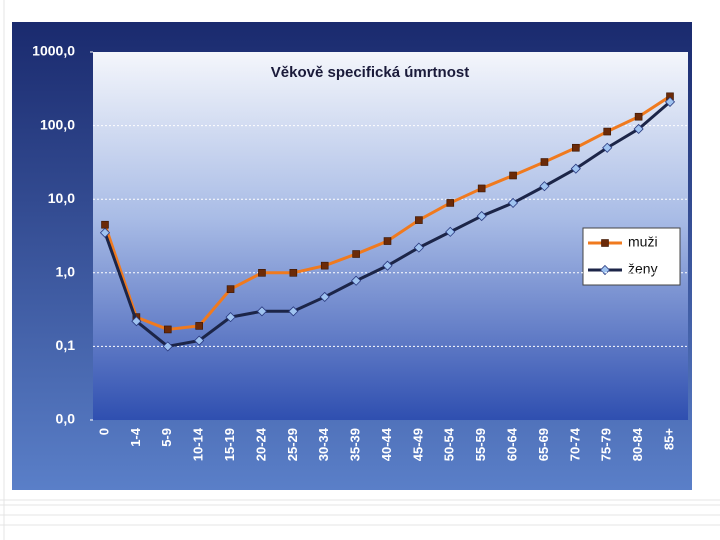  Describe the element at coordinates (53, 51) in the screenshot. I see `y-tick-label: 1000,0` at that location.